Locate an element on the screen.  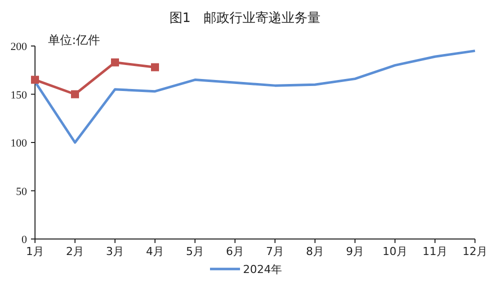
legend-label: 2024年 is located at coordinates (262, 269).